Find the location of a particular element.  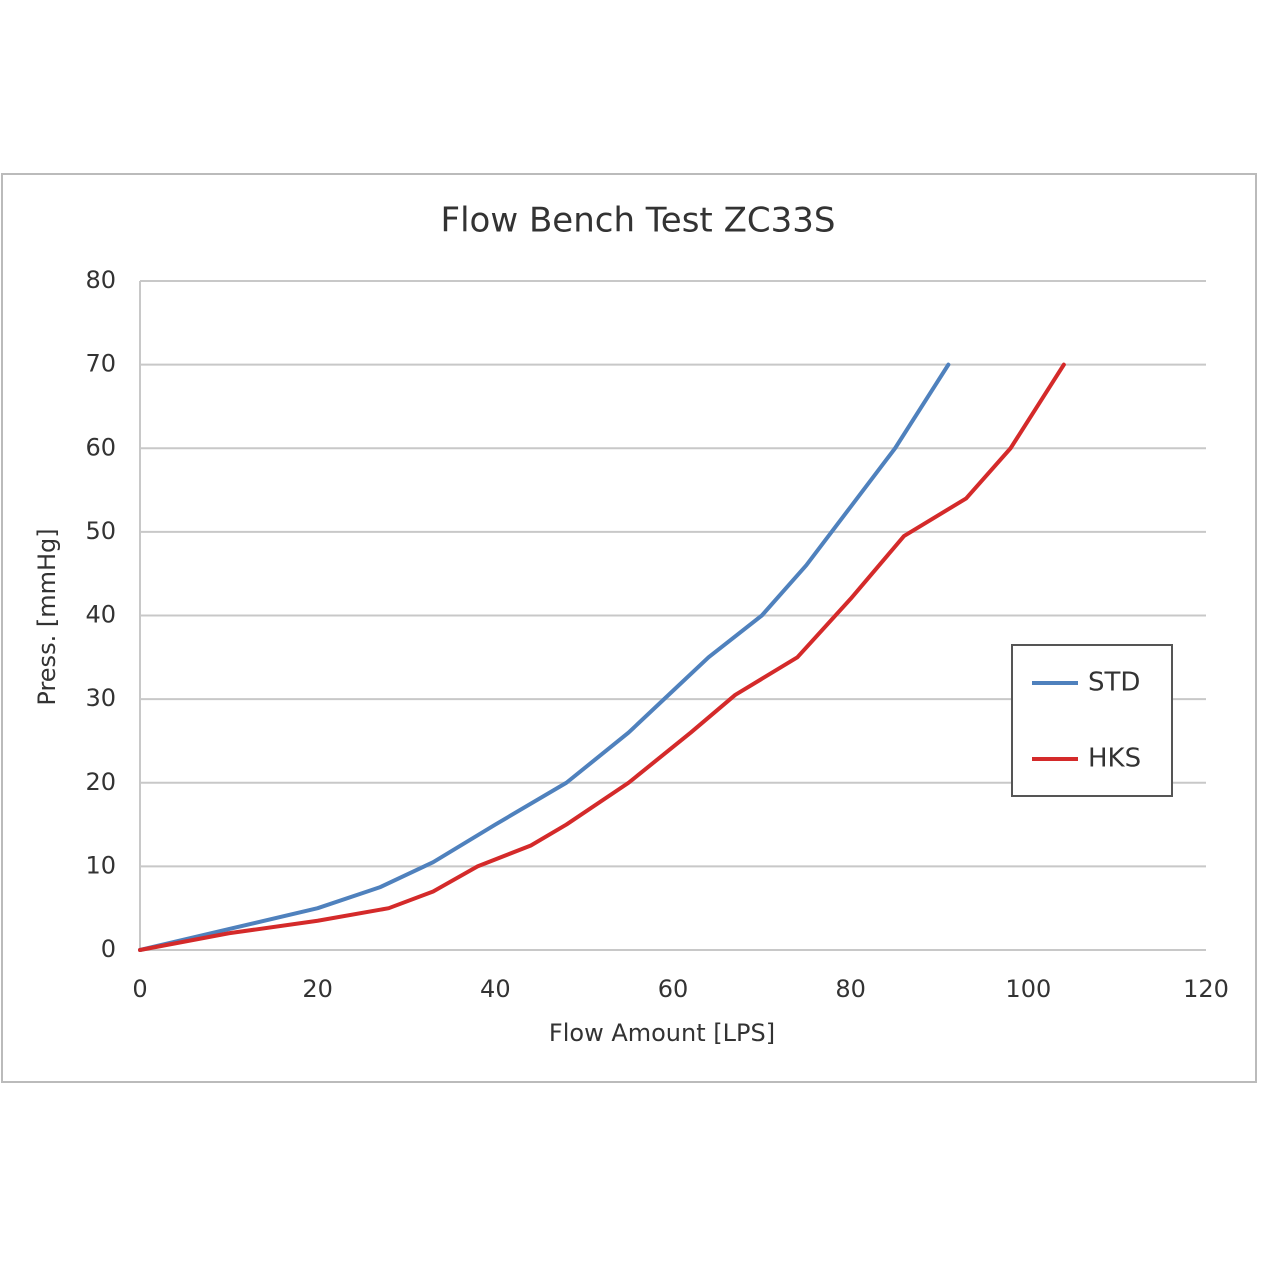

y-tick-label: 30 is located at coordinates (100, 698).